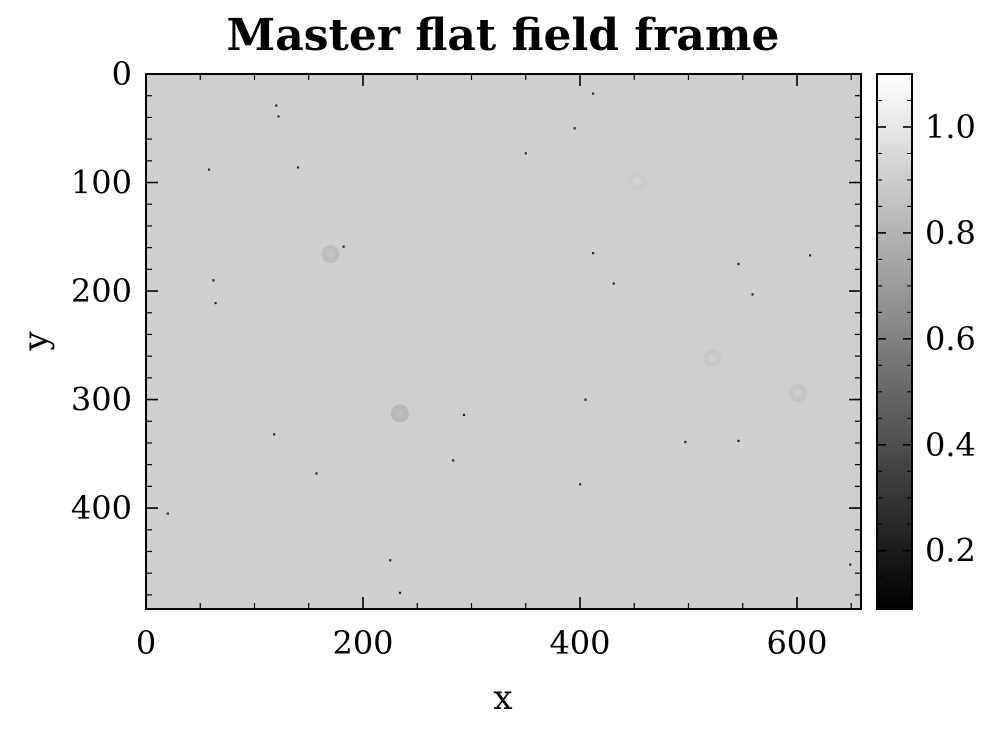 The height and width of the screenshot is (731, 995). What do you see at coordinates (950, 551) in the screenshot?
I see `colorbar-tick-label: 0.2` at bounding box center [950, 551].